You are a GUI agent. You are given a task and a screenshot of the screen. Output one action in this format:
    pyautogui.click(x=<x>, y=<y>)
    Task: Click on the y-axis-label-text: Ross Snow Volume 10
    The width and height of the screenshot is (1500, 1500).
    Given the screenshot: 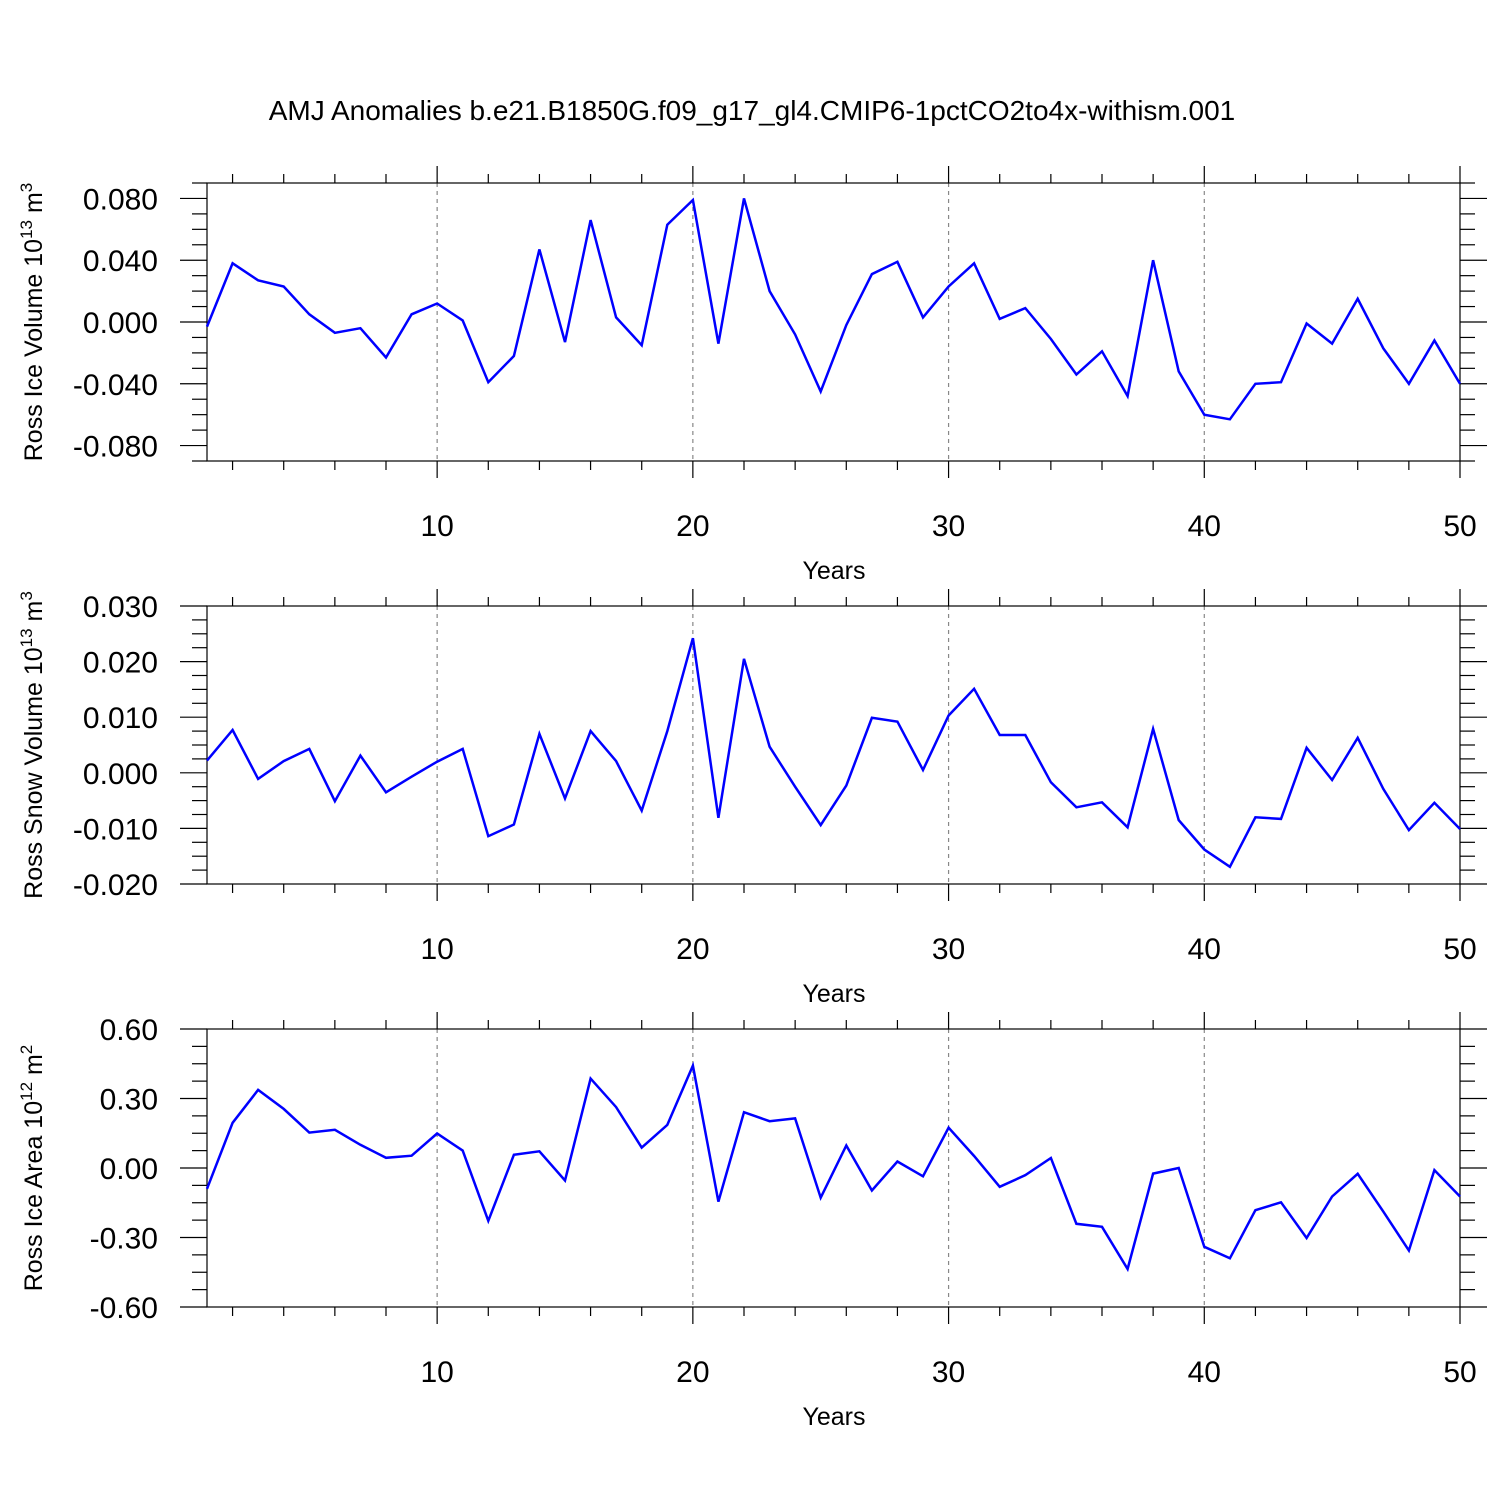 What is the action you would take?
    pyautogui.click(x=34, y=773)
    